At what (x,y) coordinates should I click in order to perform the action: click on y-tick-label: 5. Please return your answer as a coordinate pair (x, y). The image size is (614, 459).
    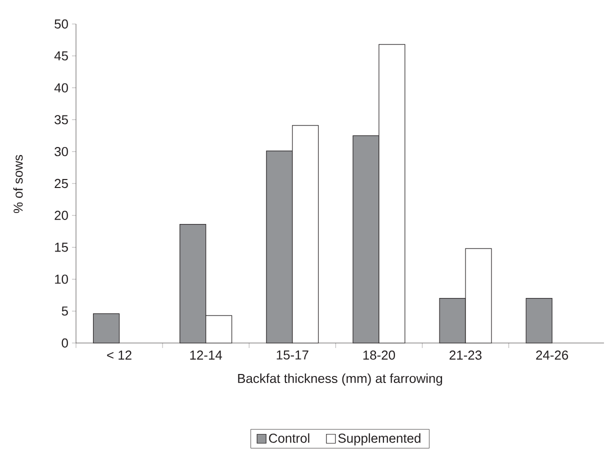
    Looking at the image, I should click on (65, 311).